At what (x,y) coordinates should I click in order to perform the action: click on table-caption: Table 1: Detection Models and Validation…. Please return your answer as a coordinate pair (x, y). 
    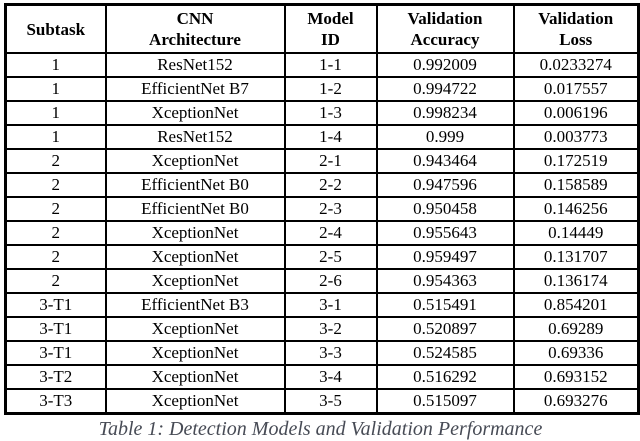
    Looking at the image, I should click on (320, 429).